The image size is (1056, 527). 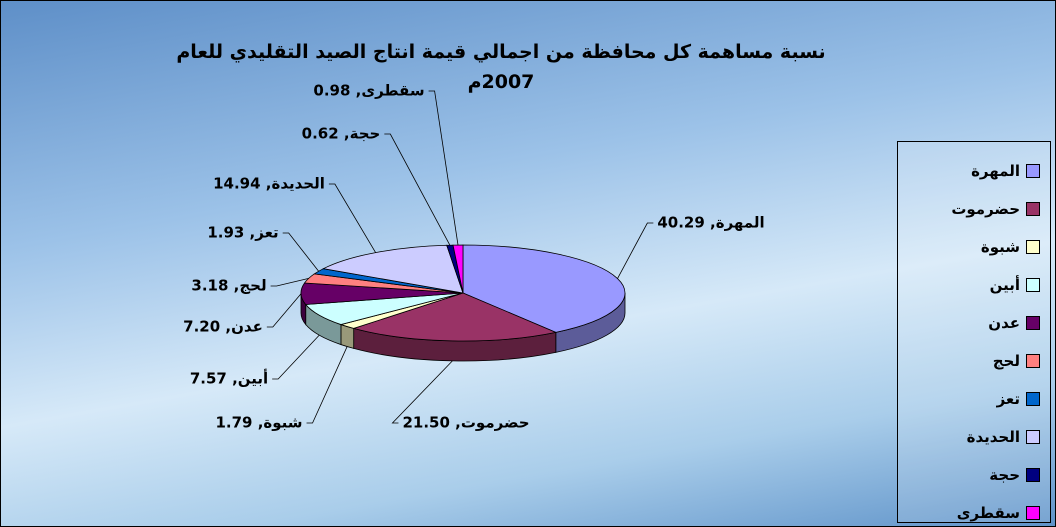 What do you see at coordinates (229, 378) in the screenshot?
I see `data-label: أبين, 7.57` at bounding box center [229, 378].